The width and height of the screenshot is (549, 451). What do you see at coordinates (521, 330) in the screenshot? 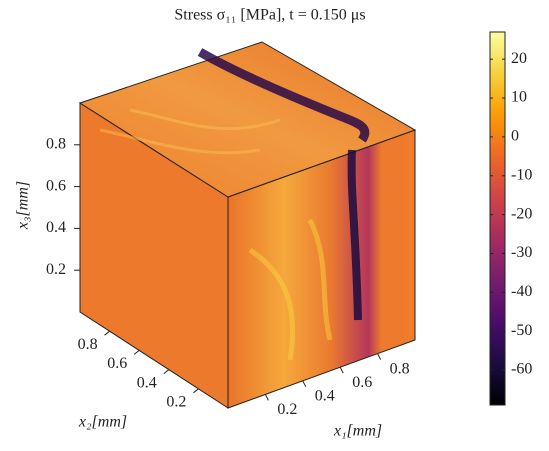
I see `colorbar-tick-label: -50` at bounding box center [521, 330].